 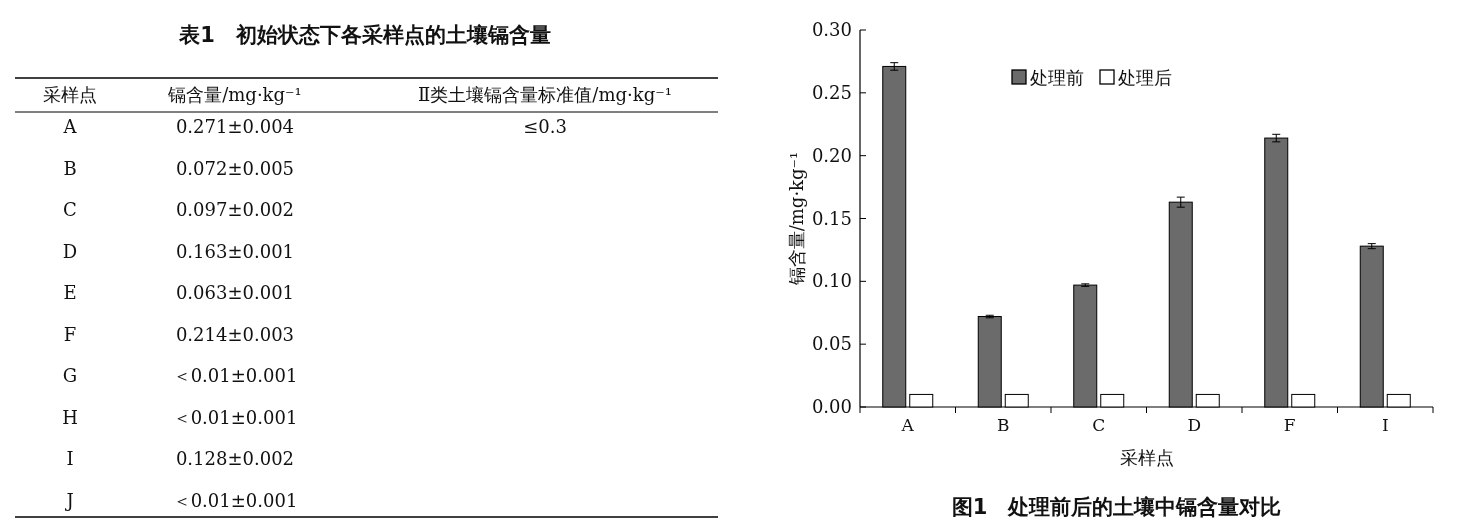 What do you see at coordinates (1146, 457) in the screenshot?
I see `x-axis-title: 采样点` at bounding box center [1146, 457].